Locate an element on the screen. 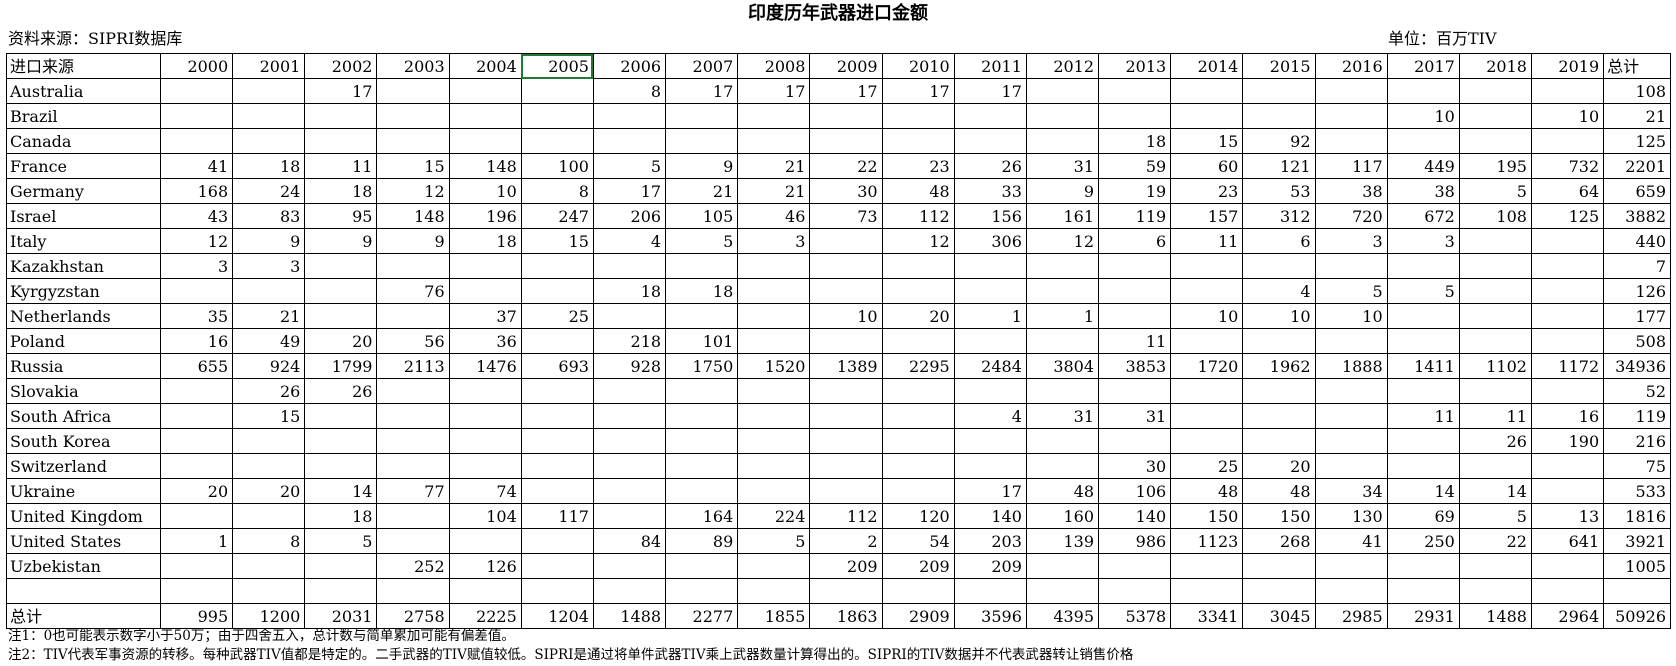  row-total-cell: 75 is located at coordinates (1637, 466).